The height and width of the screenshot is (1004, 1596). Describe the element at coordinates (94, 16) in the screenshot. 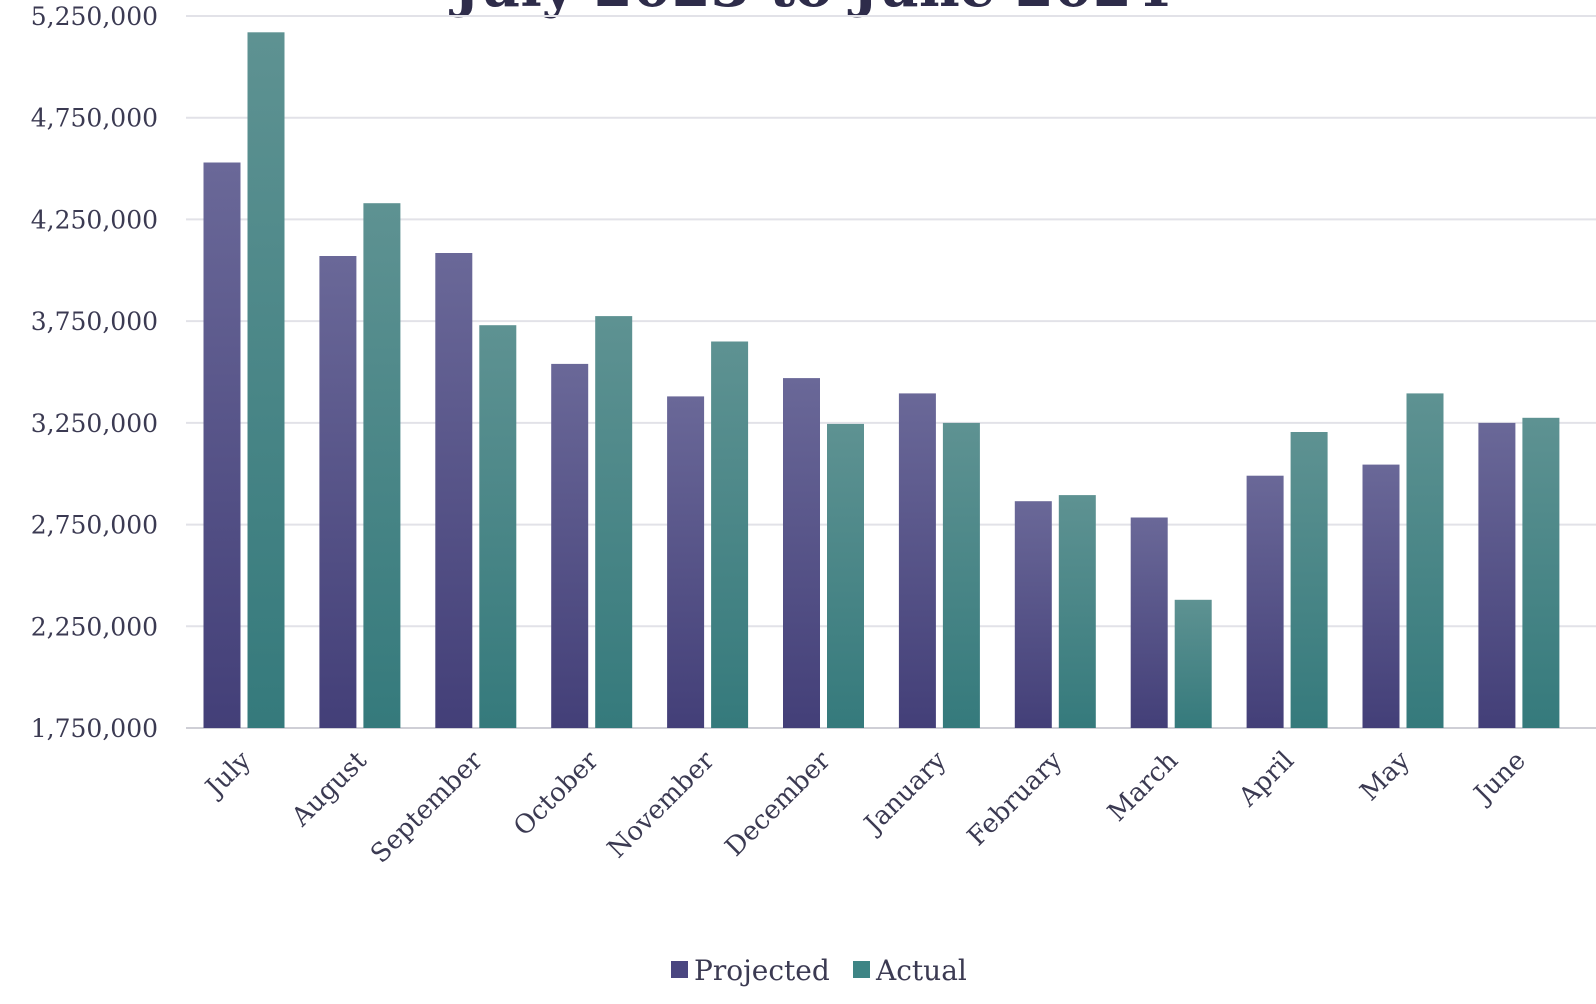

I see `y-tick-label: 5,250,000` at that location.